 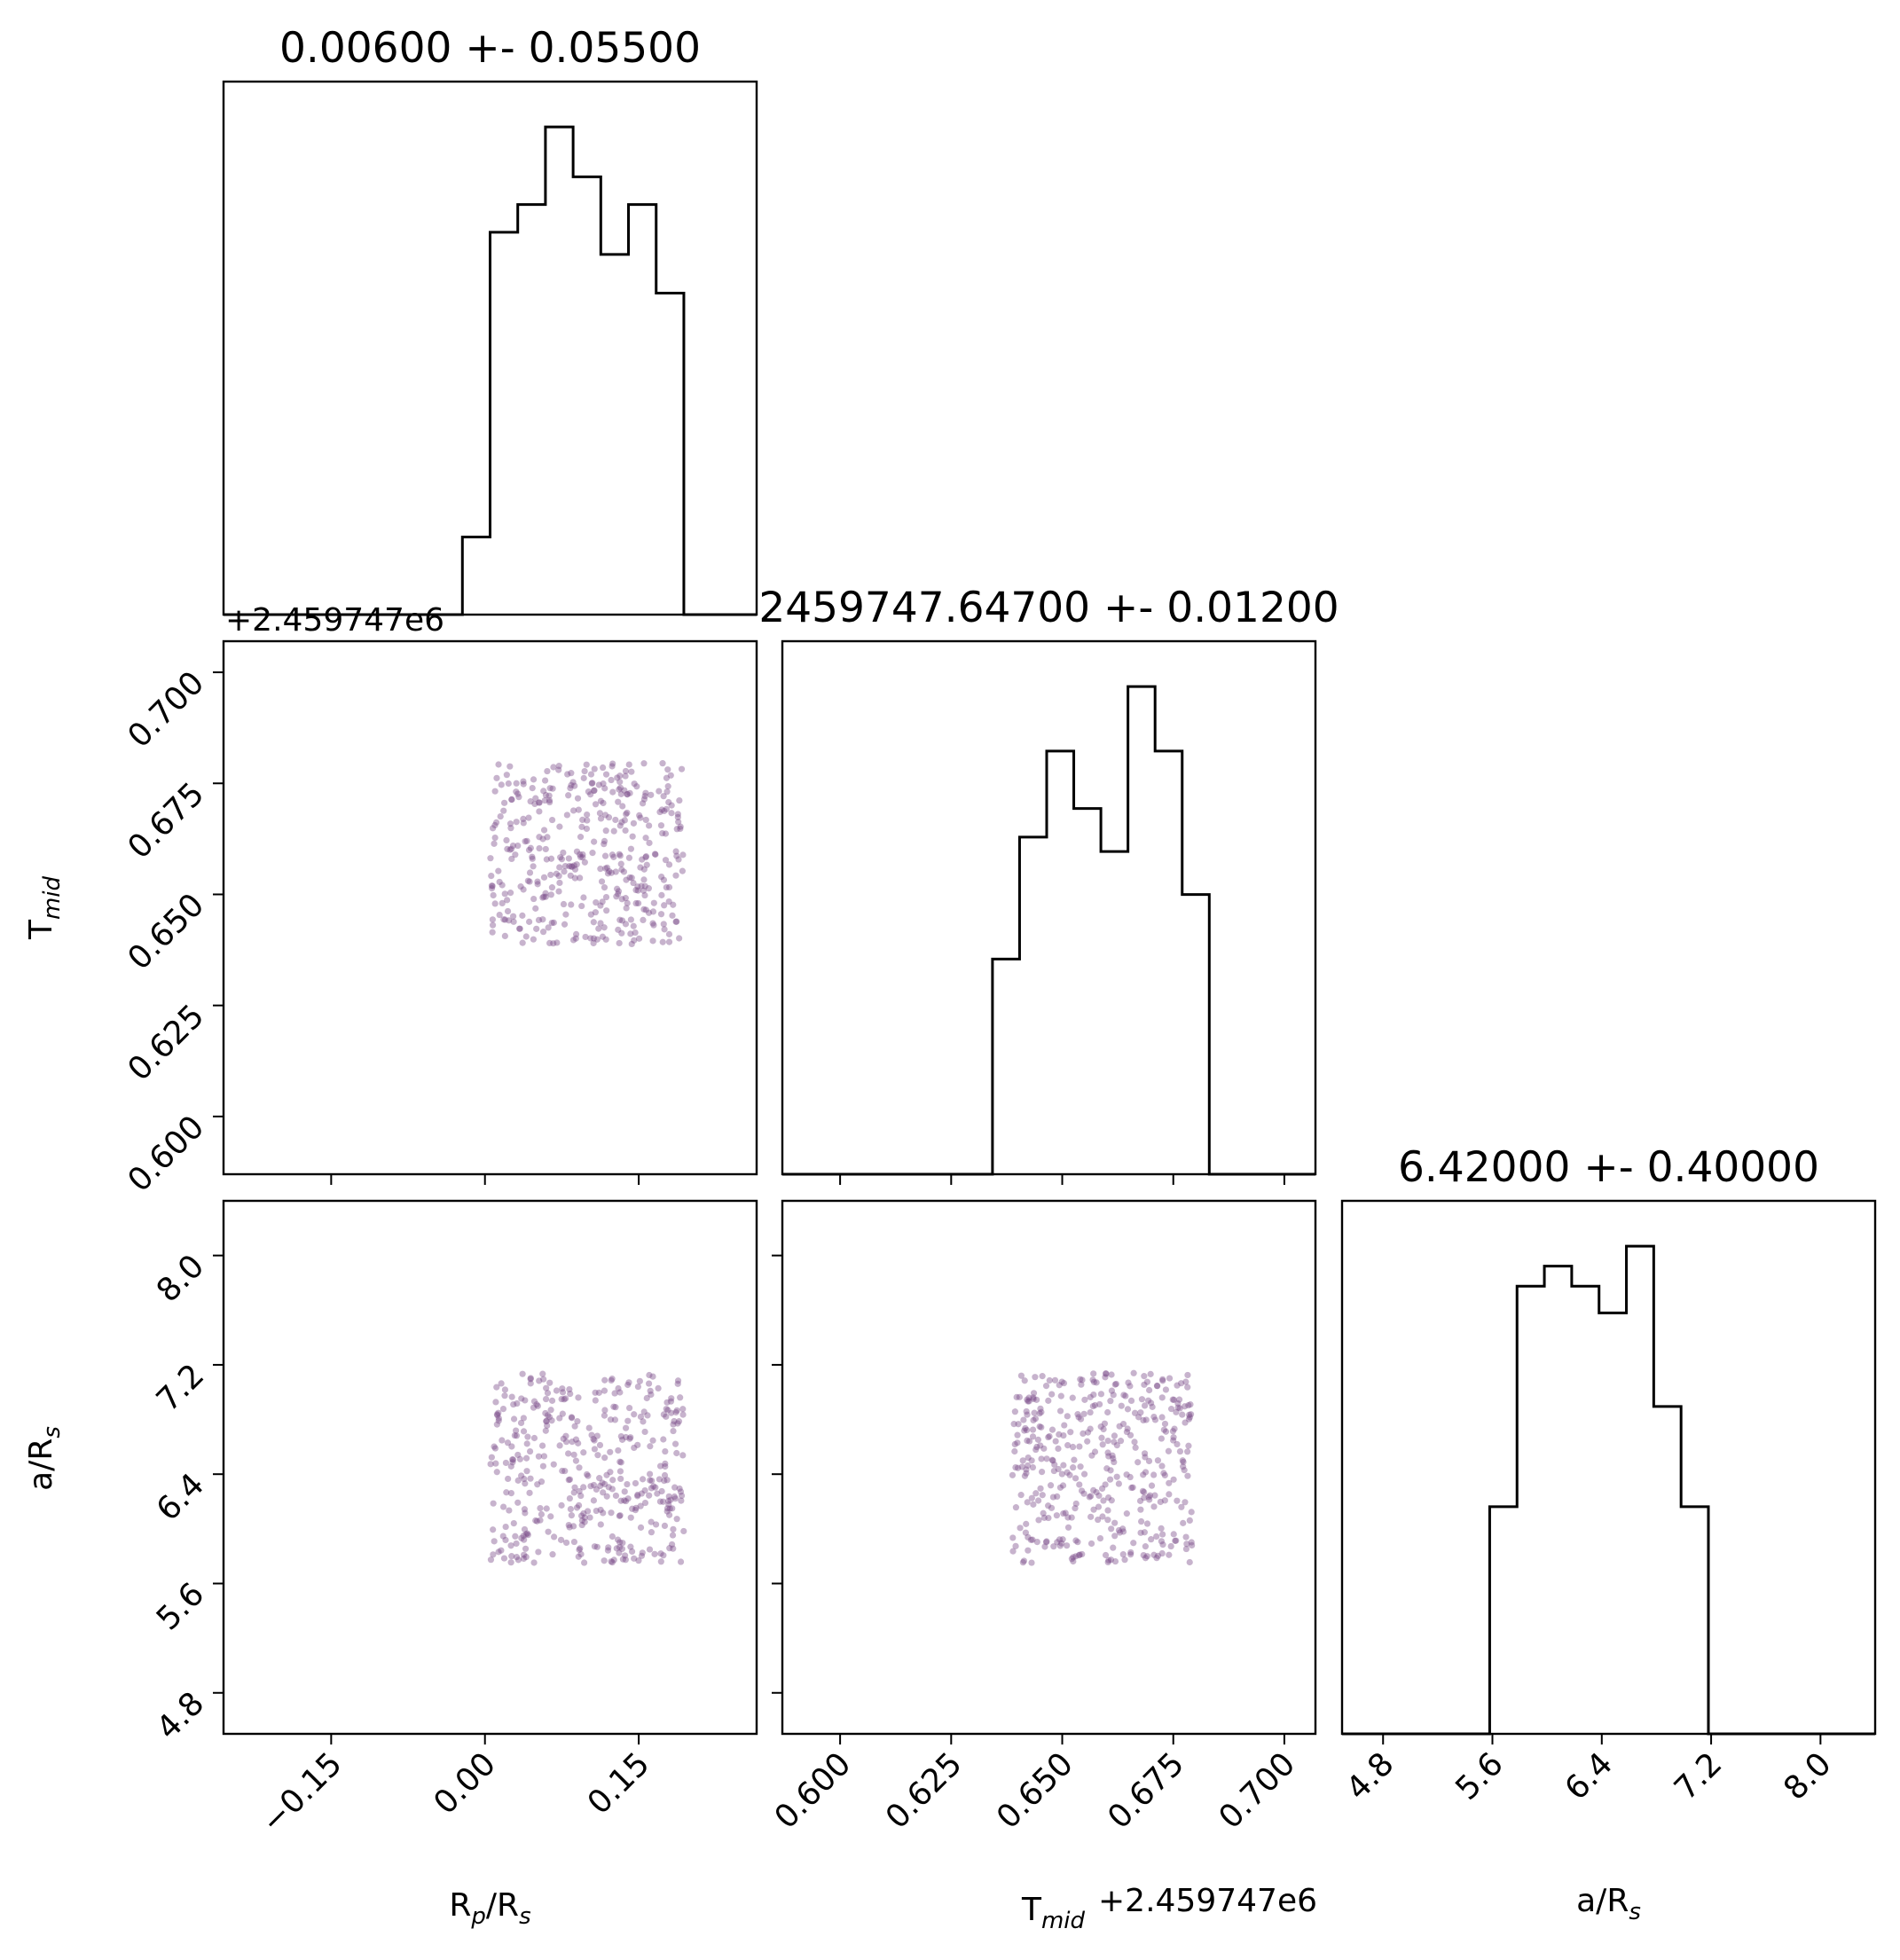 I want to click on y-tick-label: 4.8, so click(x=180, y=1716).